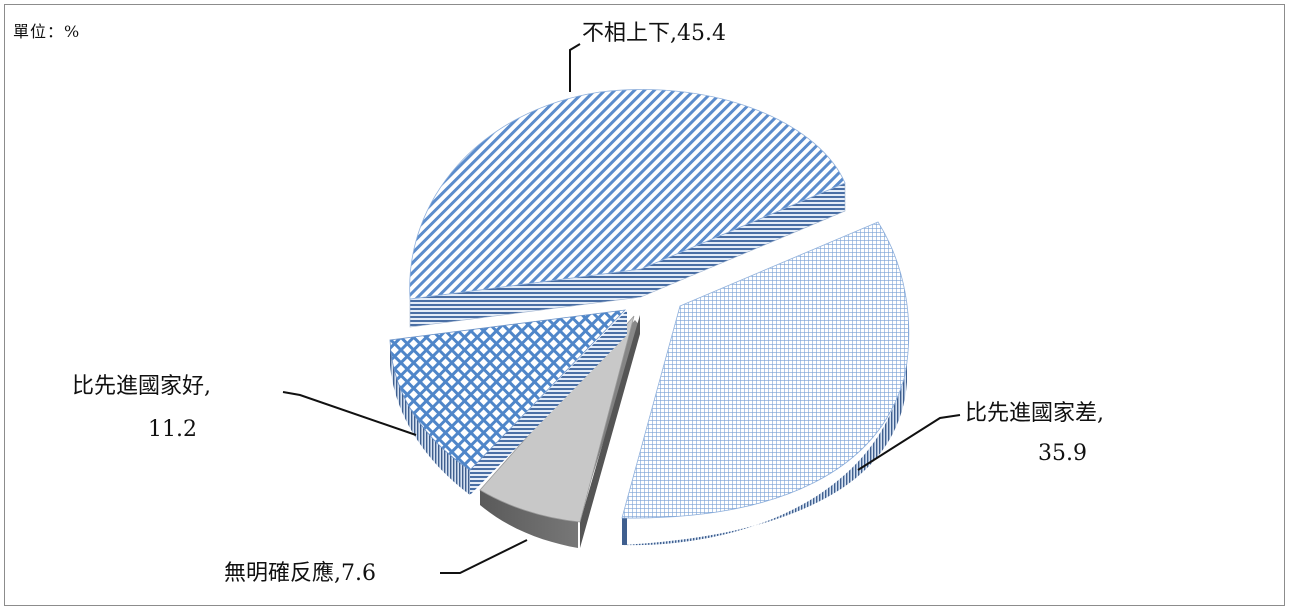  What do you see at coordinates (1031, 413) in the screenshot?
I see `label-worse-name: 比先進國家差` at bounding box center [1031, 413].